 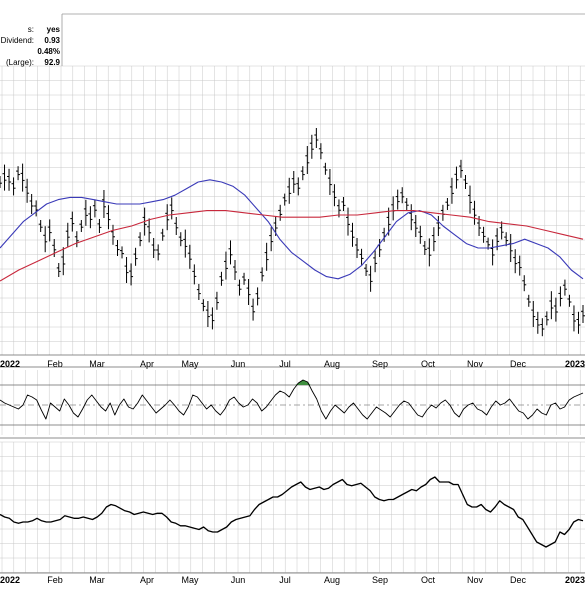 What do you see at coordinates (52, 62) in the screenshot?
I see `stat-value-4: 92.9` at bounding box center [52, 62].